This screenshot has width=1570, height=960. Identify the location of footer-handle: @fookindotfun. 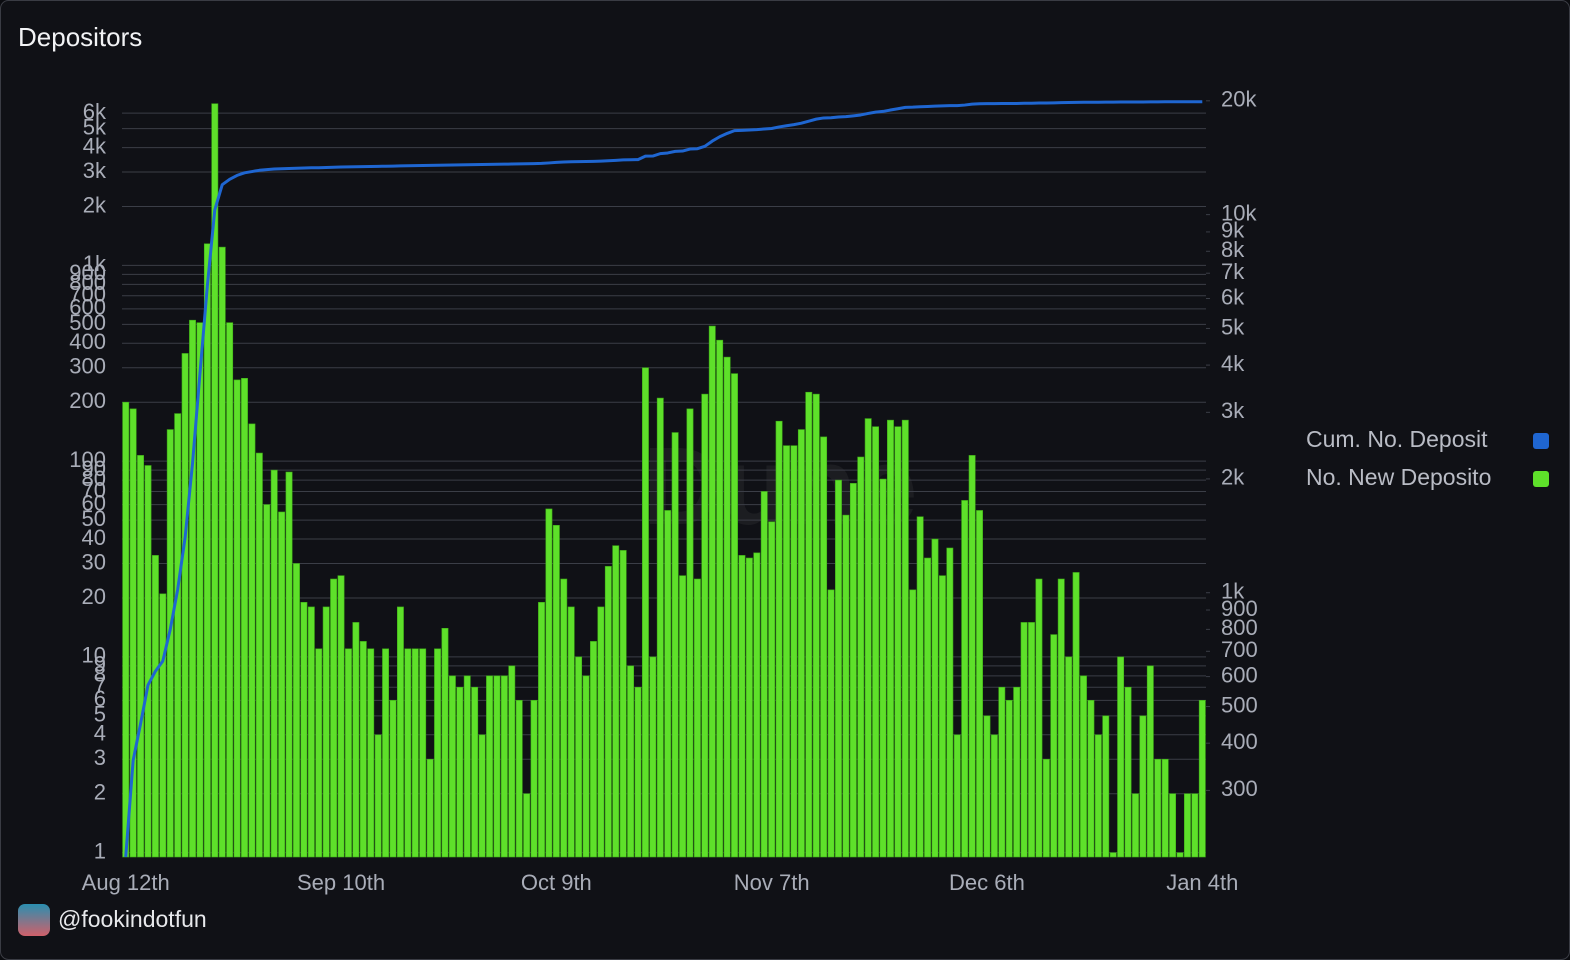
(132, 919).